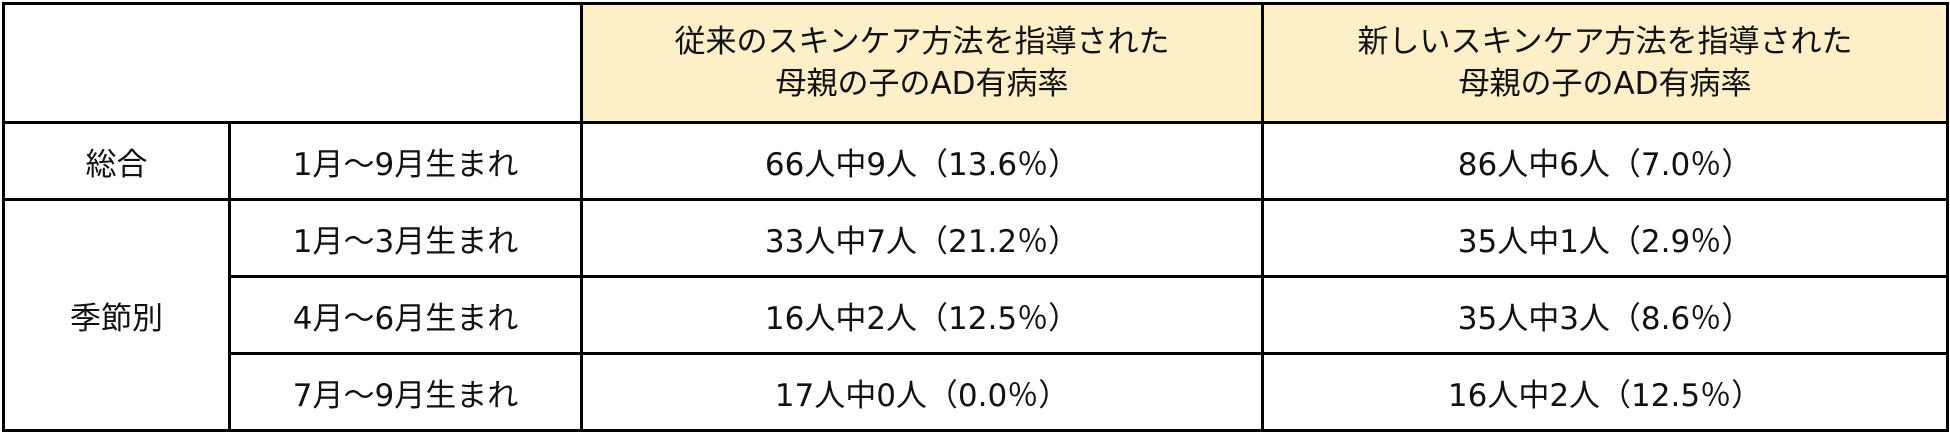  I want to click on period-cell: 1月～9月生まれ, so click(405, 161).